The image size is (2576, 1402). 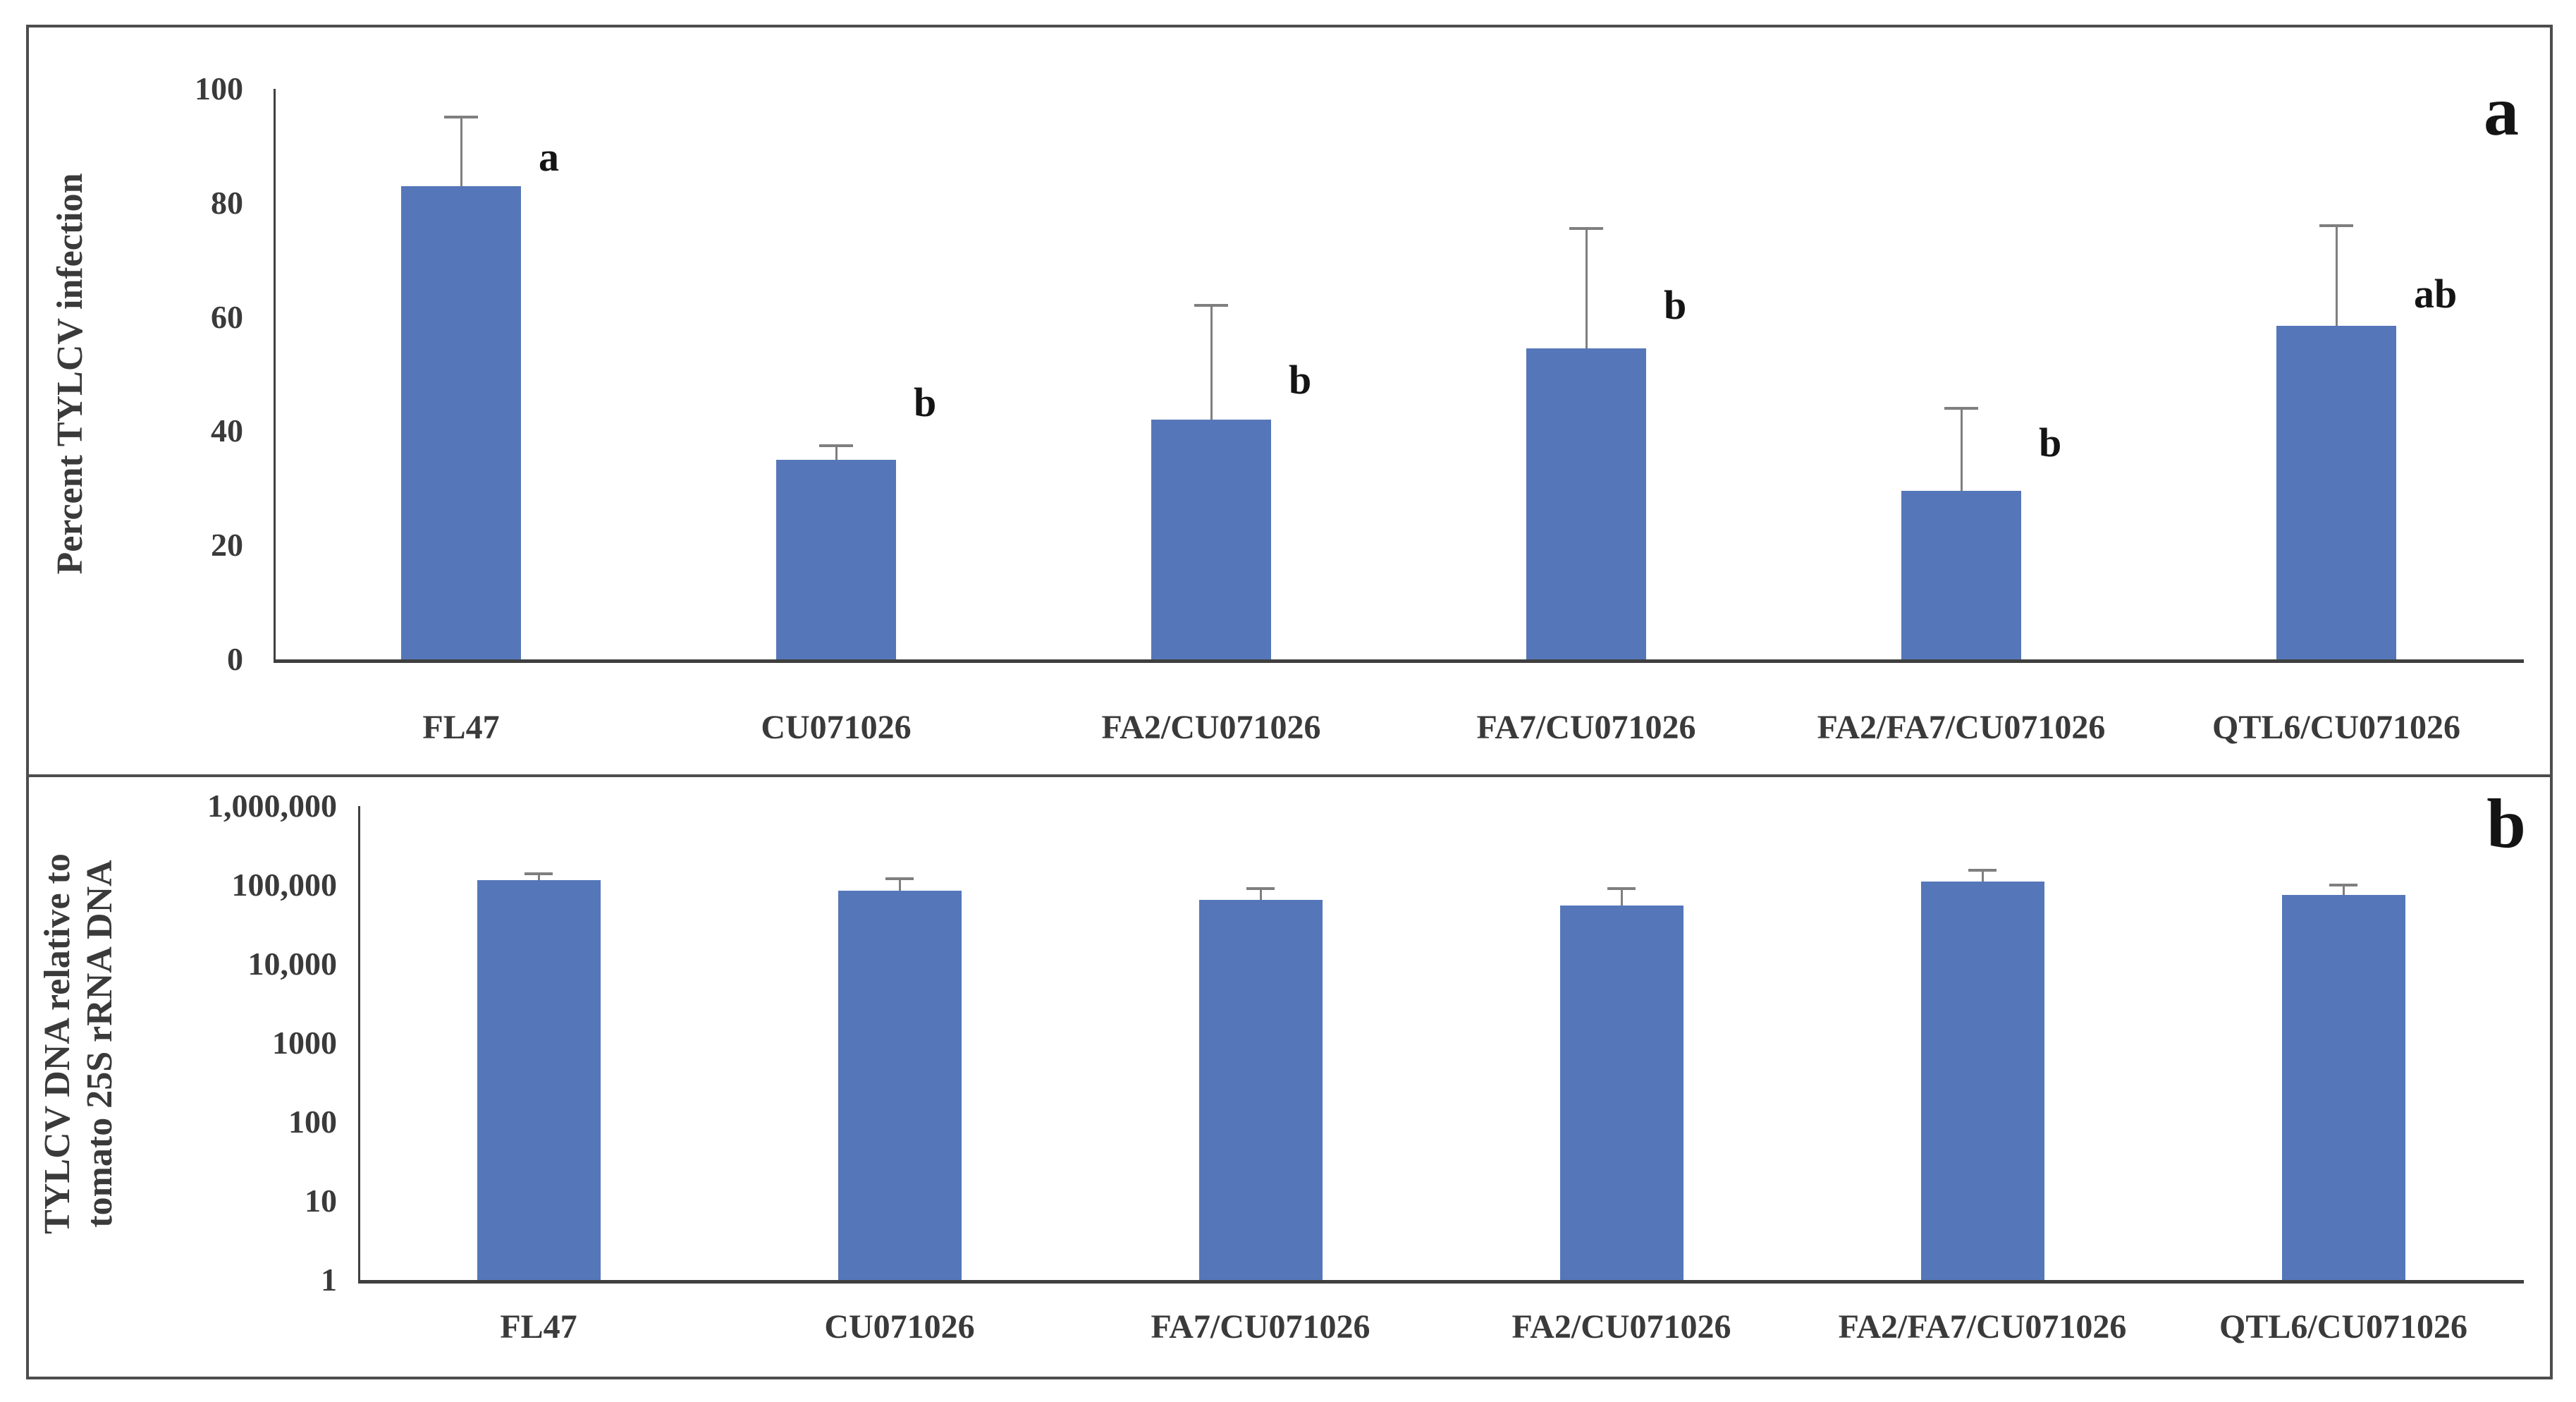 What do you see at coordinates (2436, 294) in the screenshot?
I see `significance-letter: ab` at bounding box center [2436, 294].